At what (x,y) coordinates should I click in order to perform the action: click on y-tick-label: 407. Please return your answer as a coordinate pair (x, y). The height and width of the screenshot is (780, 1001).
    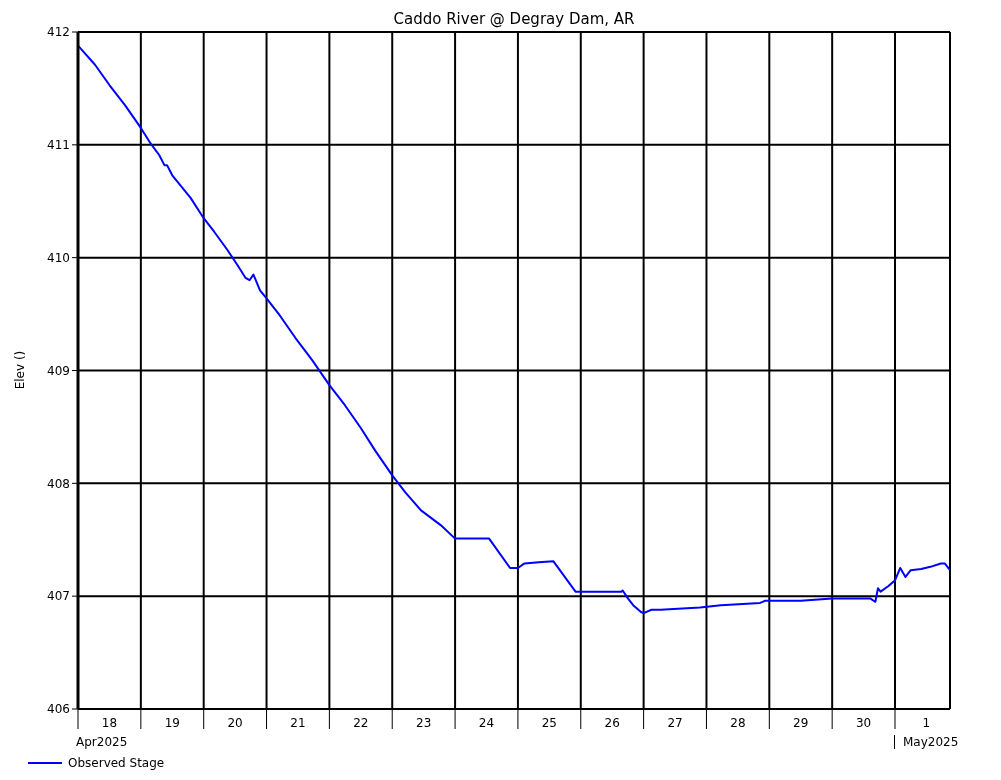
    Looking at the image, I should click on (58, 596).